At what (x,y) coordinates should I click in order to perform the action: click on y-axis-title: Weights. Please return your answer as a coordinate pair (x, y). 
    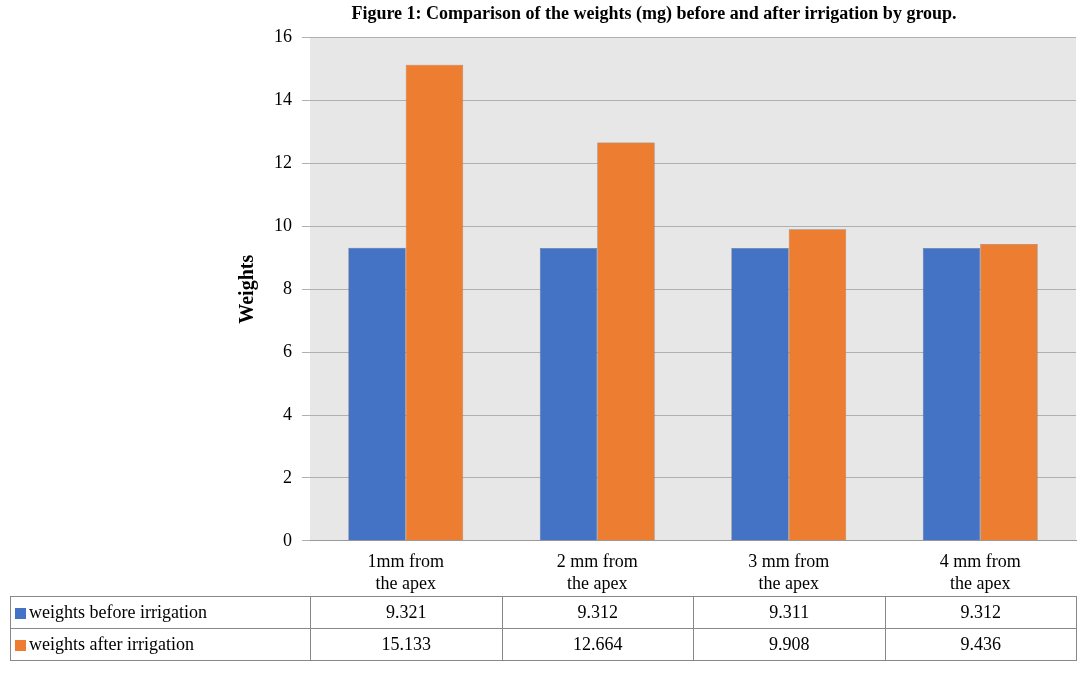
    Looking at the image, I should click on (247, 289).